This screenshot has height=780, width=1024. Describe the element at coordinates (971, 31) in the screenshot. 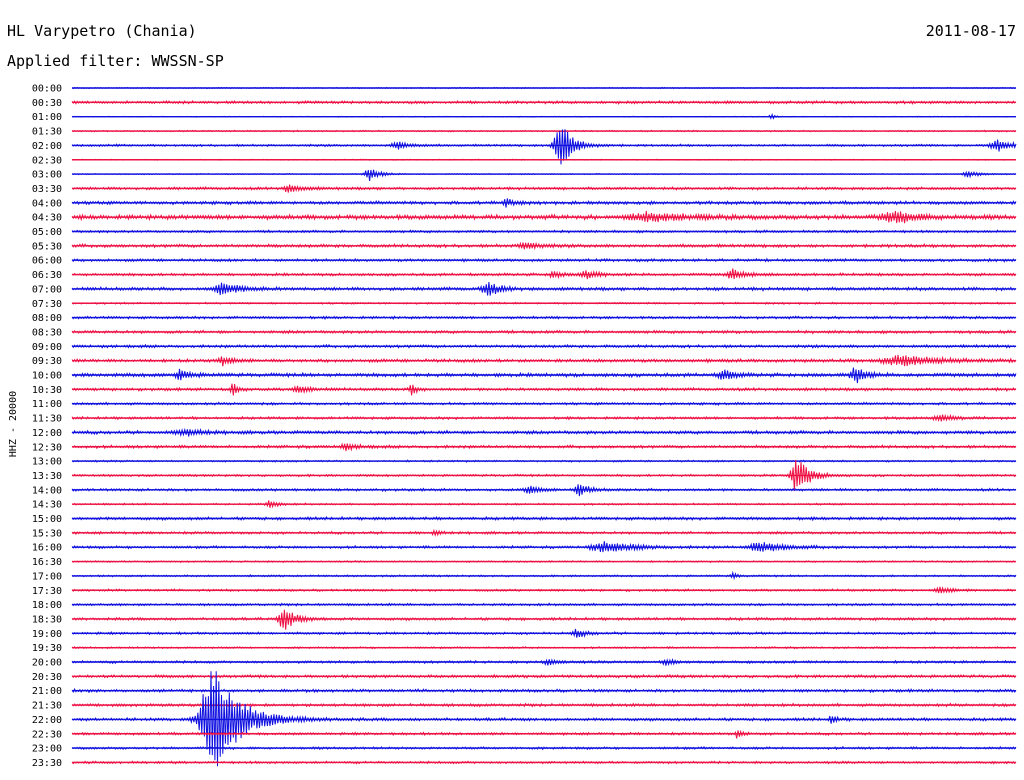

I see `date-label: 2011-08-17` at that location.